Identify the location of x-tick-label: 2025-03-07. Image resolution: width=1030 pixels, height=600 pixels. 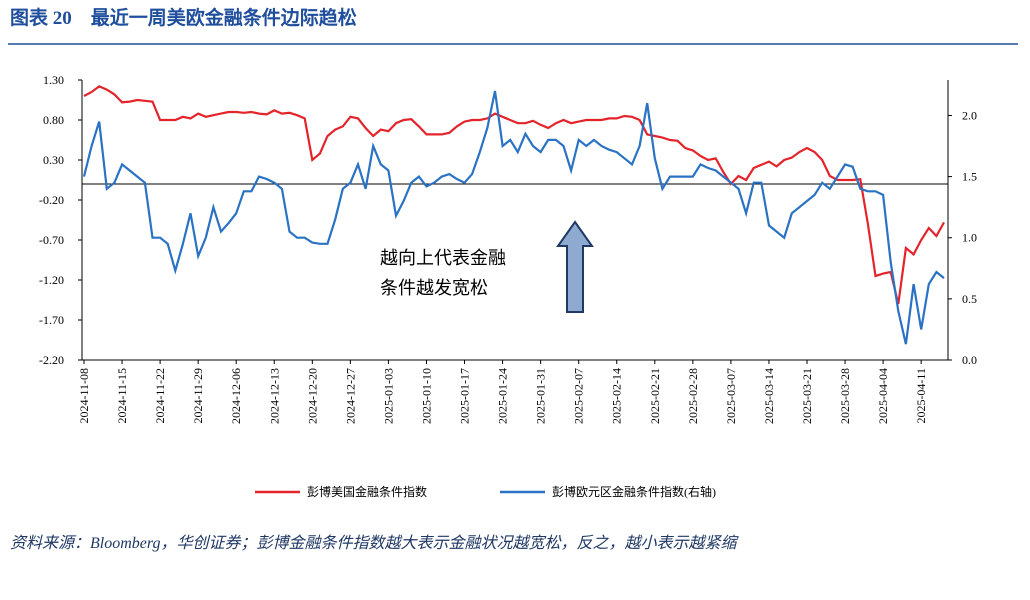
(731, 396).